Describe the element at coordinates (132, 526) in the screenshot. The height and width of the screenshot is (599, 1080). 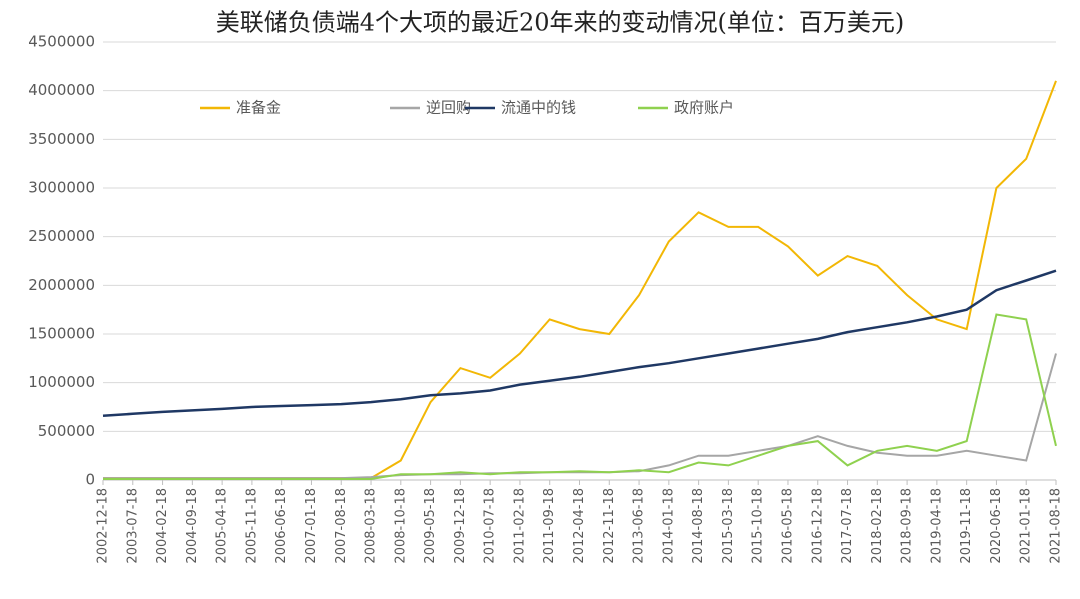
I see `x-tick-label: 2003-07-18` at that location.